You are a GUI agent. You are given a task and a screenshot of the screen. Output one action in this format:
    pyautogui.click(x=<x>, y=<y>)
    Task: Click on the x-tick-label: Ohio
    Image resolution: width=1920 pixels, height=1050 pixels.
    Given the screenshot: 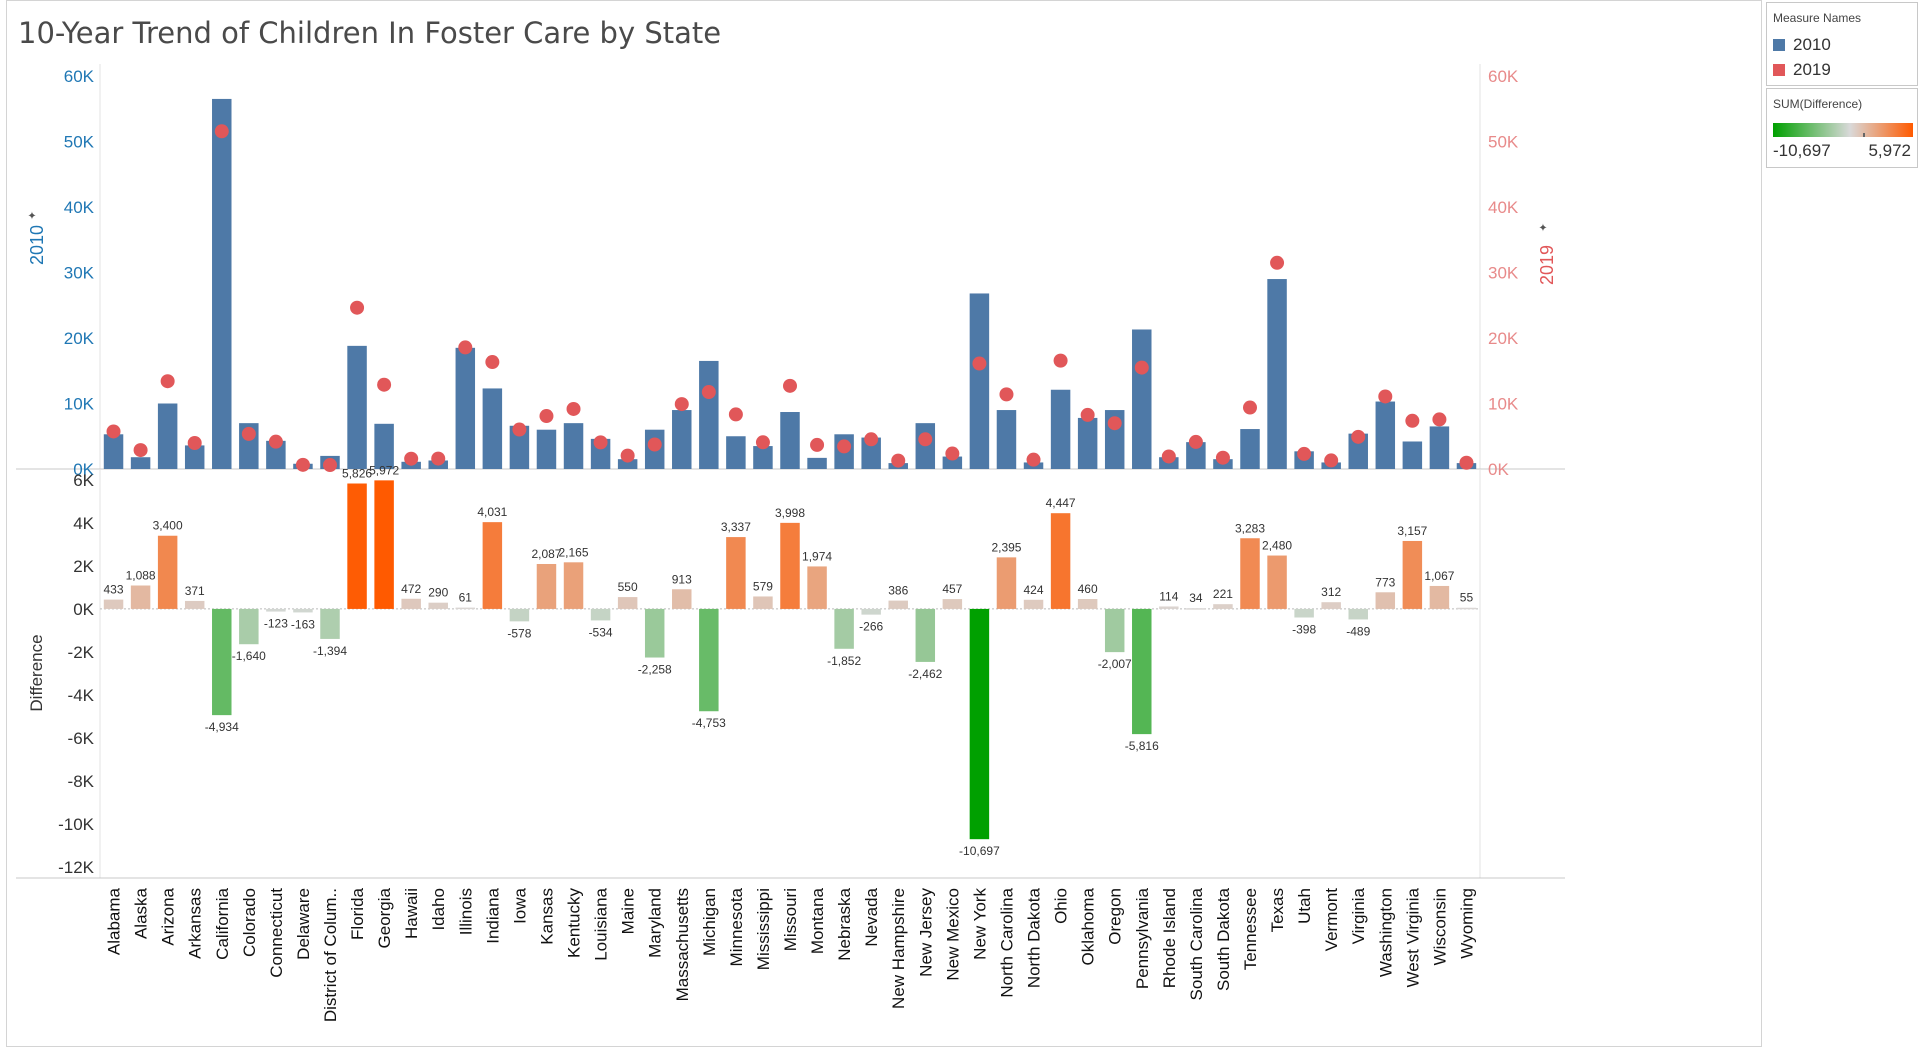 What is the action you would take?
    pyautogui.click(x=1061, y=906)
    